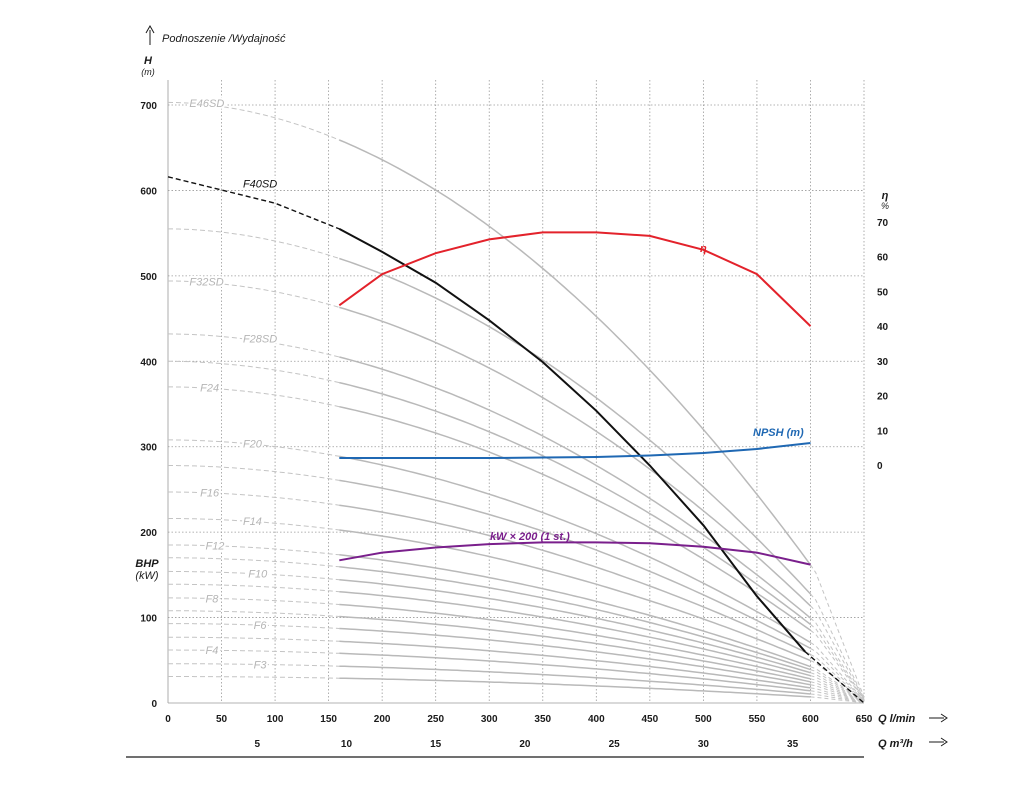 The height and width of the screenshot is (786, 1024). What do you see at coordinates (254, 651) in the screenshot?
I see `pump-curve-f4-start` at bounding box center [254, 651].